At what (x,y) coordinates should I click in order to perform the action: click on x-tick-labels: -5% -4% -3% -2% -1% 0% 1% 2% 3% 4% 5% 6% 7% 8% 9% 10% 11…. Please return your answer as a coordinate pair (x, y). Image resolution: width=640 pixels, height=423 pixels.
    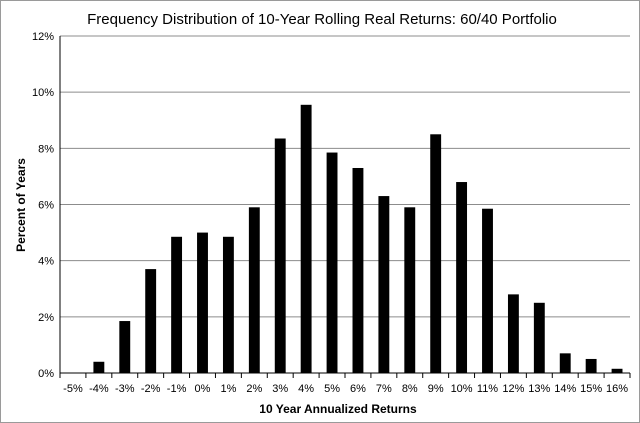
    Looking at the image, I should click on (345, 384).